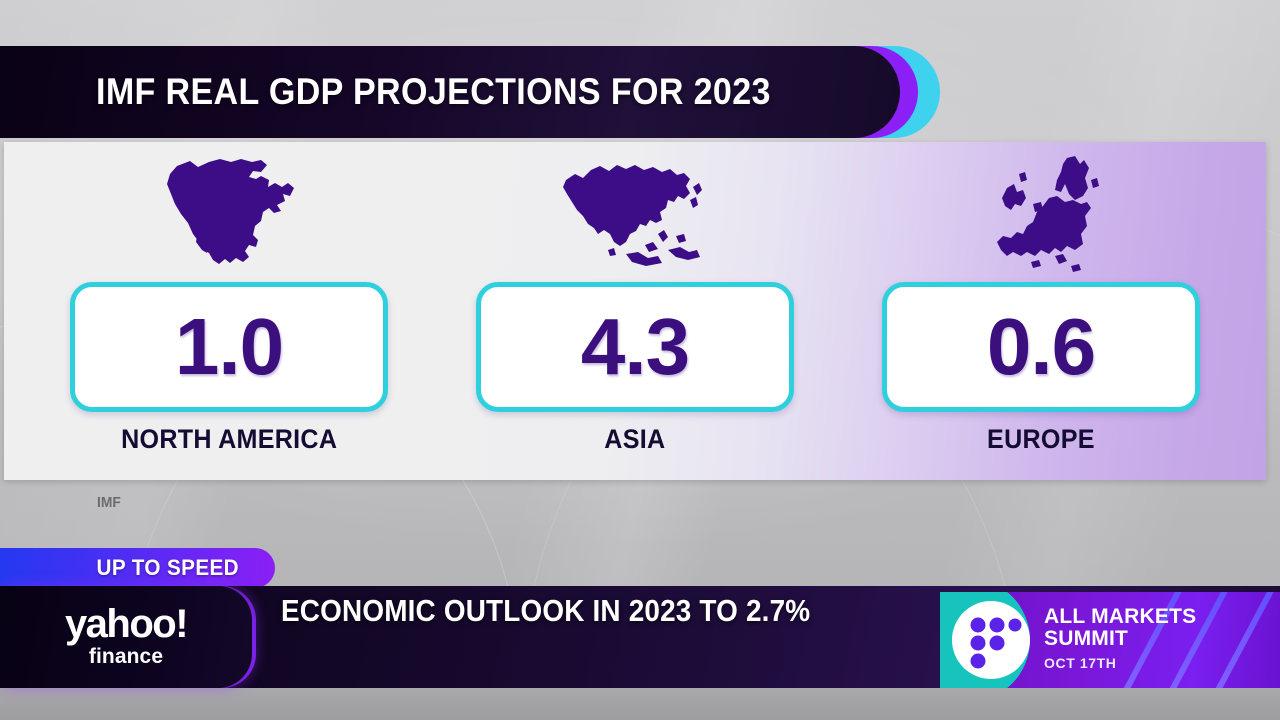 The image size is (1280, 720). I want to click on value-card-north-america: 1.0, so click(229, 347).